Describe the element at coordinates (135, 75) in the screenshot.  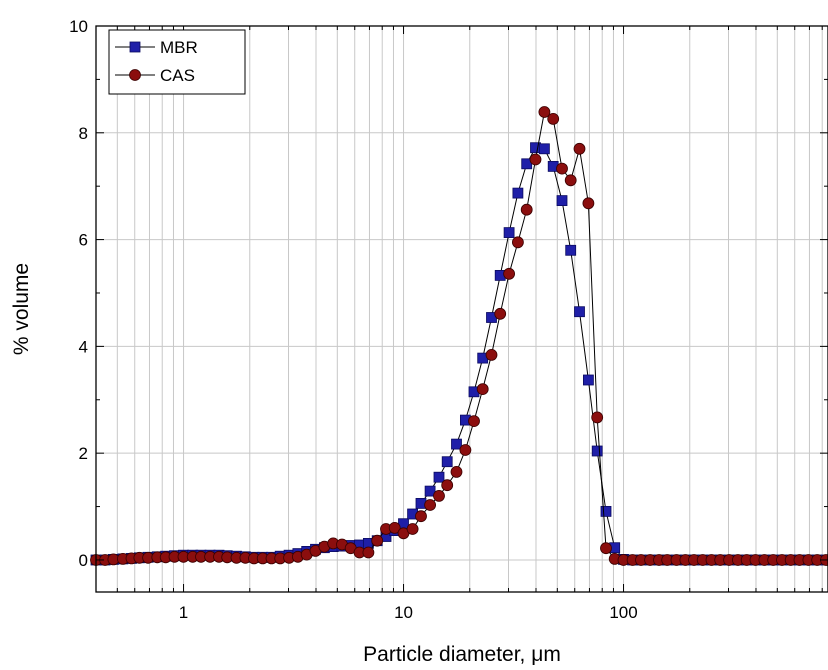
I see `legend-marker-cas` at that location.